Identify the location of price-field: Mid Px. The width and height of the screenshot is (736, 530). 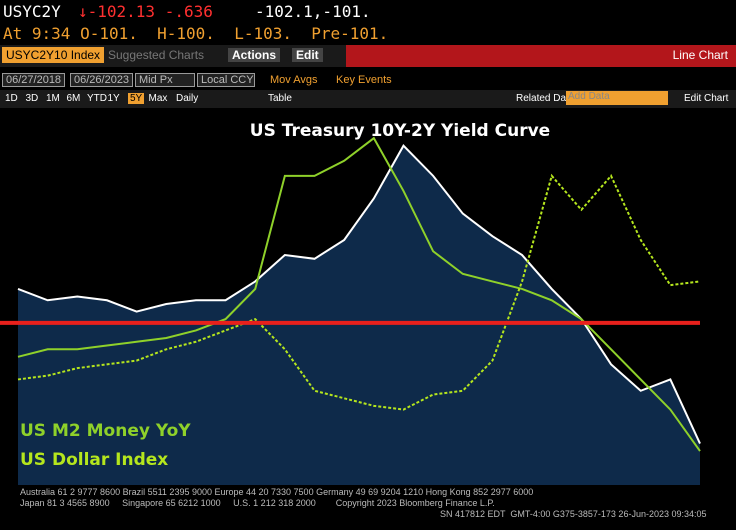
(165, 80).